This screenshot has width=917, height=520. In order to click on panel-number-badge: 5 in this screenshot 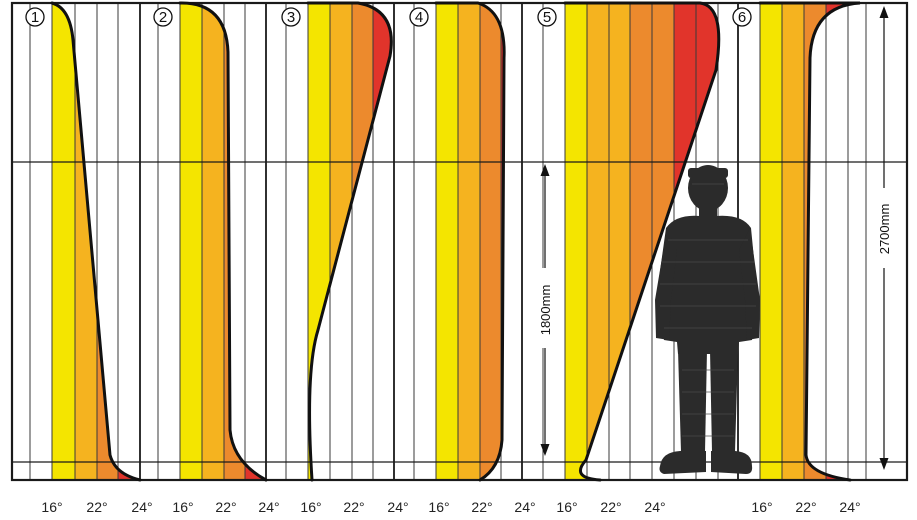, I will do `click(547, 17)`.